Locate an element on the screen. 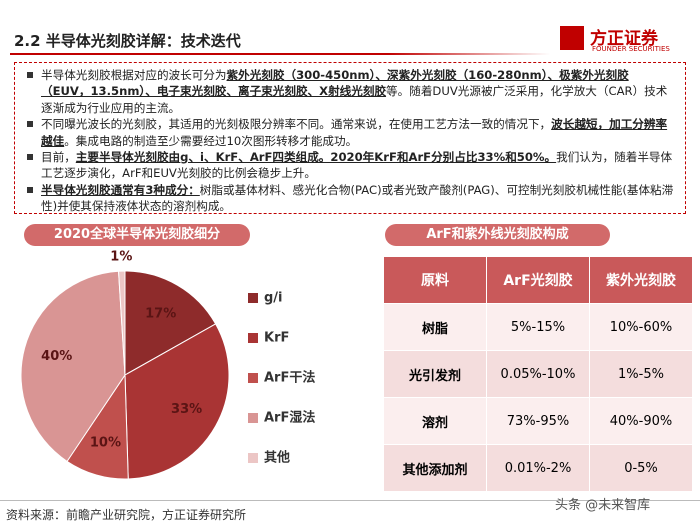 The height and width of the screenshot is (525, 700). title-rule is located at coordinates (280, 54).